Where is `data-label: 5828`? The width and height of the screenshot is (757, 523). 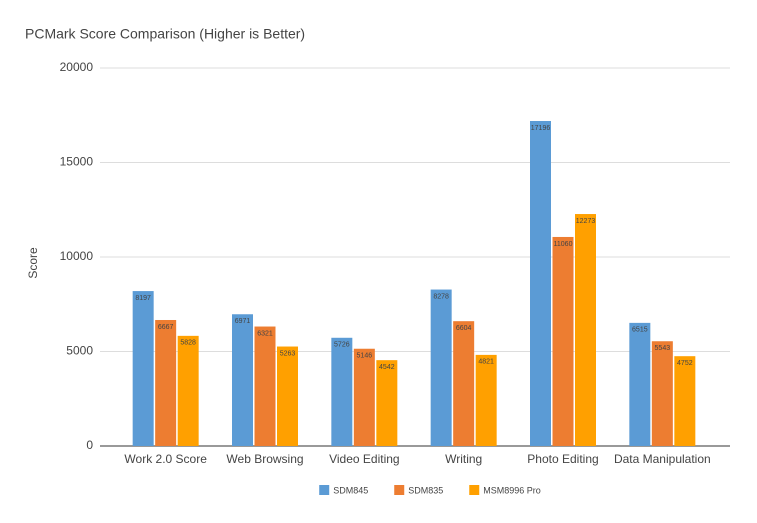
data-label: 5828 is located at coordinates (188, 343).